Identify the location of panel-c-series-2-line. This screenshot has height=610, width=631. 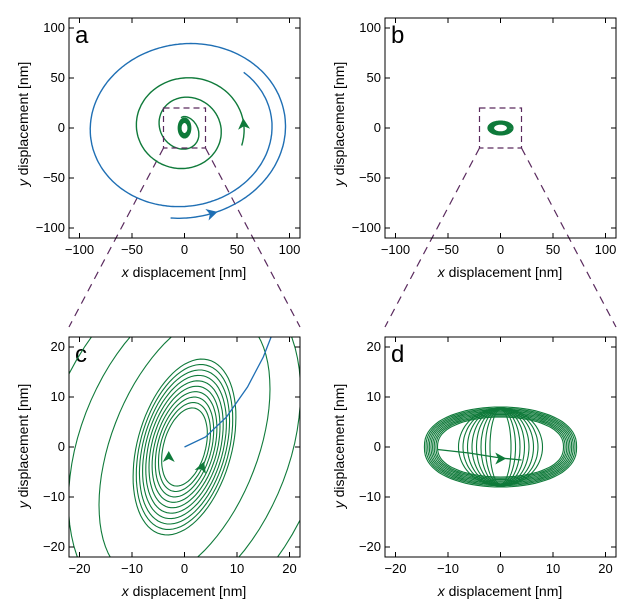
(228, 392).